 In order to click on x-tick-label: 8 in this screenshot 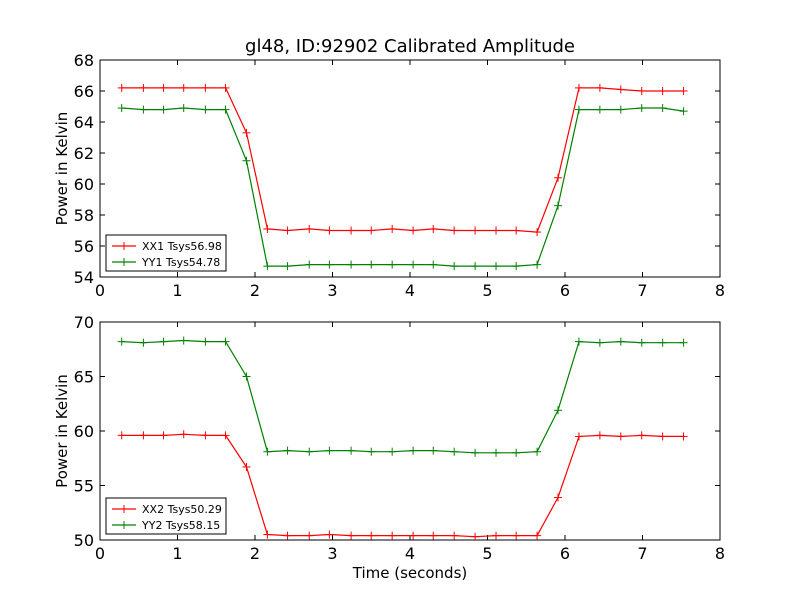, I will do `click(720, 553)`.